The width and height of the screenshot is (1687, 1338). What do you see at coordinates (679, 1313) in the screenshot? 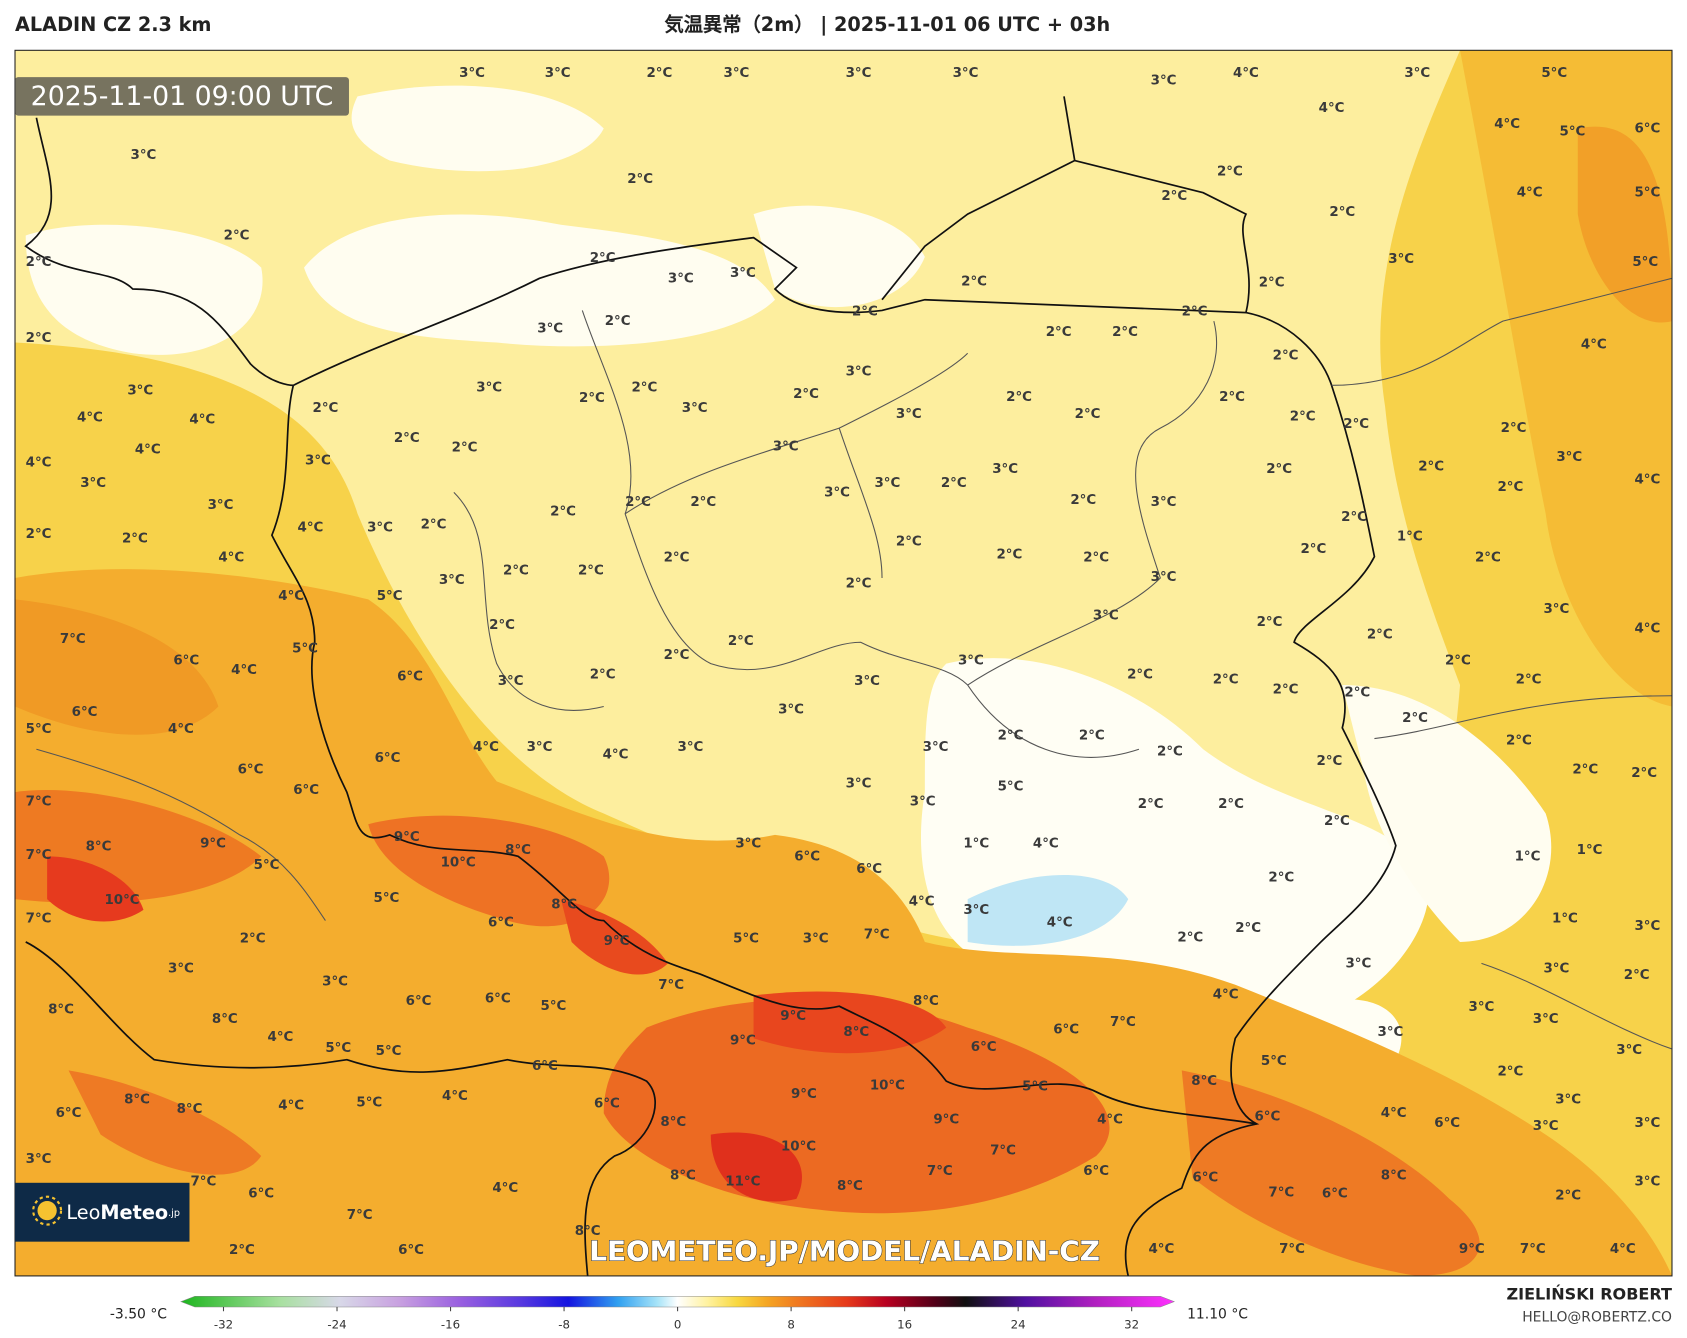
I see `colorbar: -3.50 °C 11.10 °C -32 -24 -16 -8 0 8 16 24 32` at bounding box center [679, 1313].